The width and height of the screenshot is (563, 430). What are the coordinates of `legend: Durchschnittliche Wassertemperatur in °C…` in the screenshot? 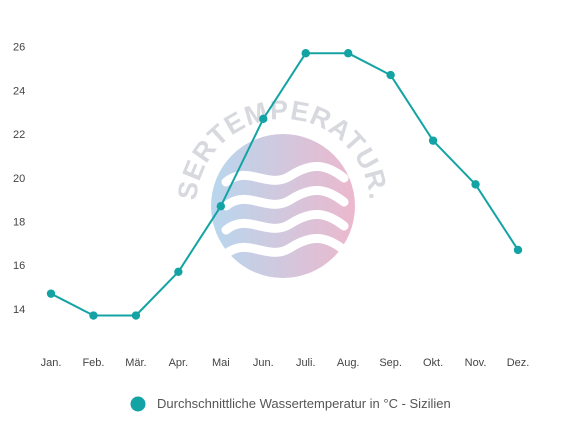 It's located at (290, 404).